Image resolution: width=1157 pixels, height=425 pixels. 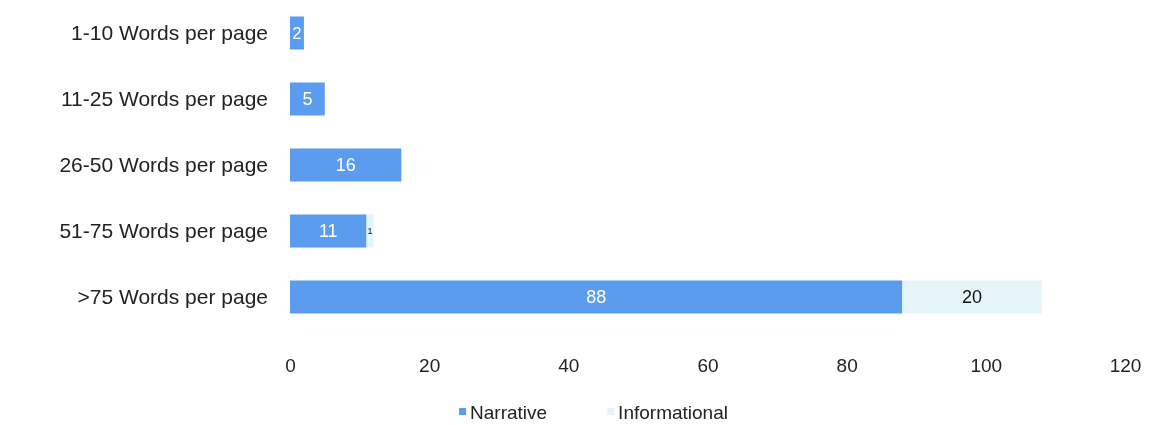 What do you see at coordinates (673, 412) in the screenshot?
I see `legend-label: Informational` at bounding box center [673, 412].